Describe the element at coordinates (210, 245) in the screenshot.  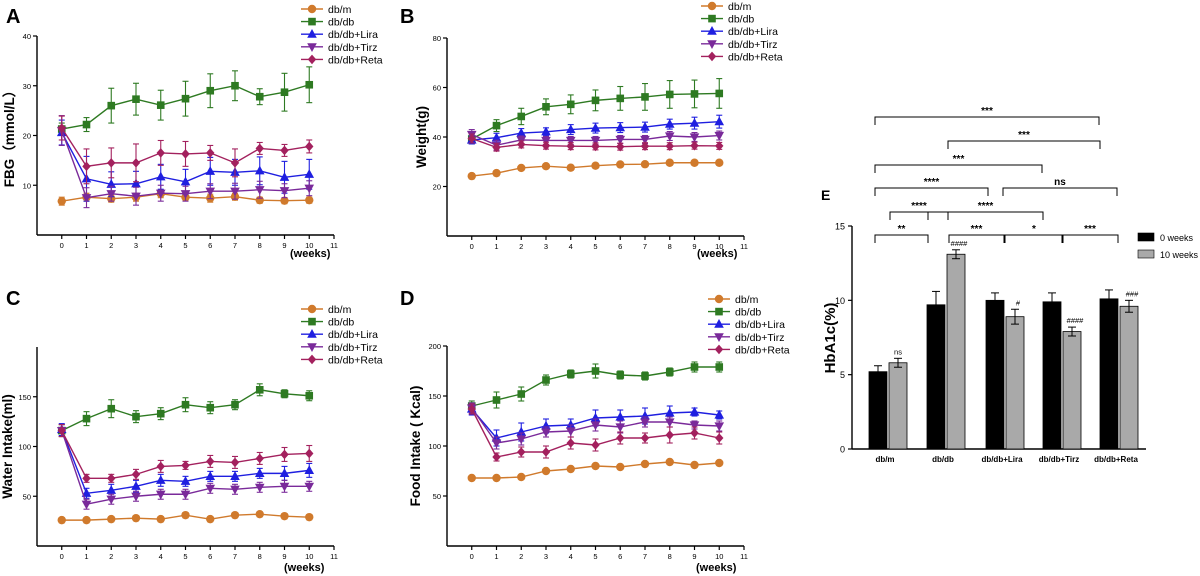
I see `x-tick-label: 6` at that location.